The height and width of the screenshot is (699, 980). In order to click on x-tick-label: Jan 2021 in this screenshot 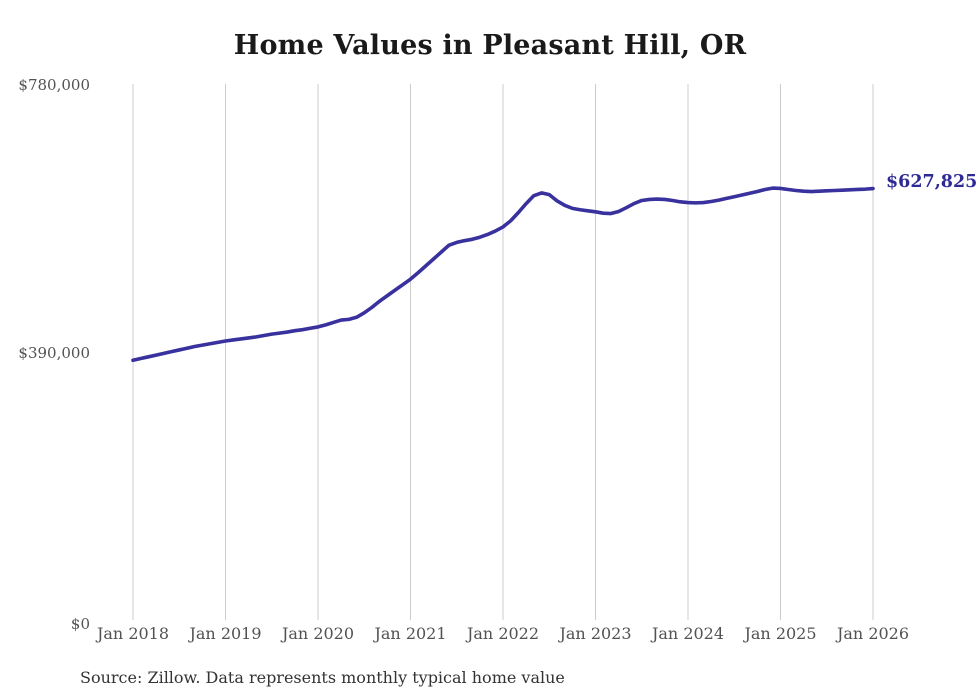, I will do `click(410, 633)`.